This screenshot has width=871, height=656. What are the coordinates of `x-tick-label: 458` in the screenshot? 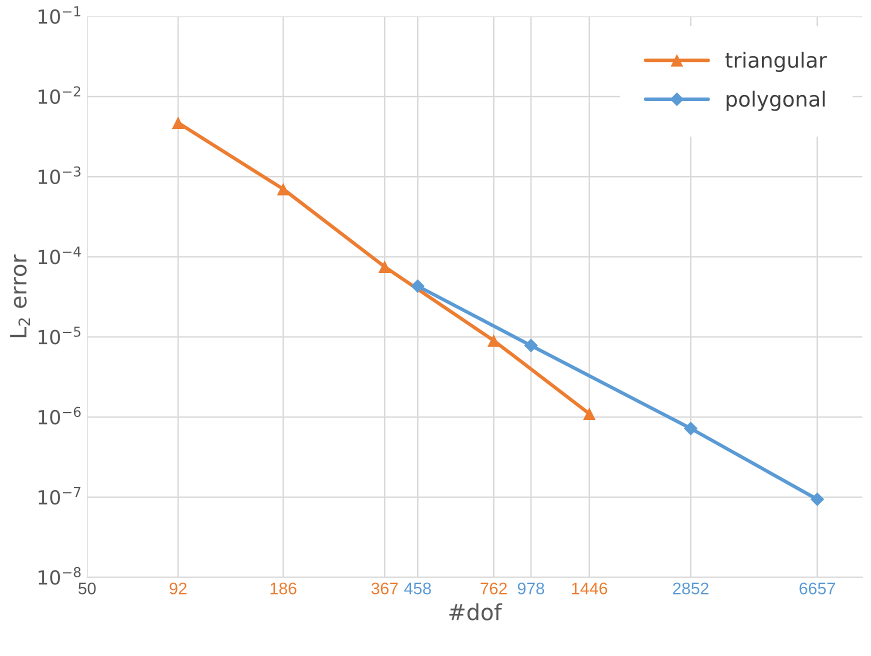 It's located at (417, 588).